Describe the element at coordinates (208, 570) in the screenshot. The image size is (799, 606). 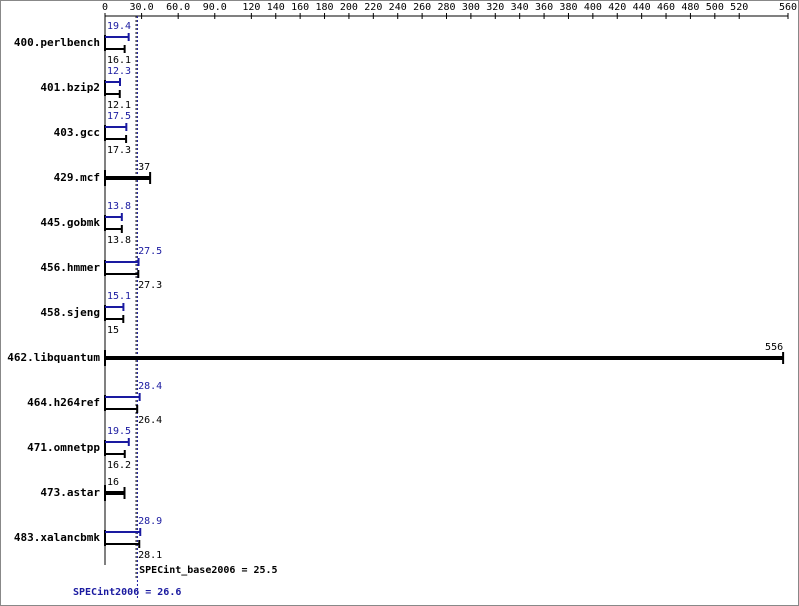
I see `base-mean-label: SPECint_base2006 = 25.5` at that location.